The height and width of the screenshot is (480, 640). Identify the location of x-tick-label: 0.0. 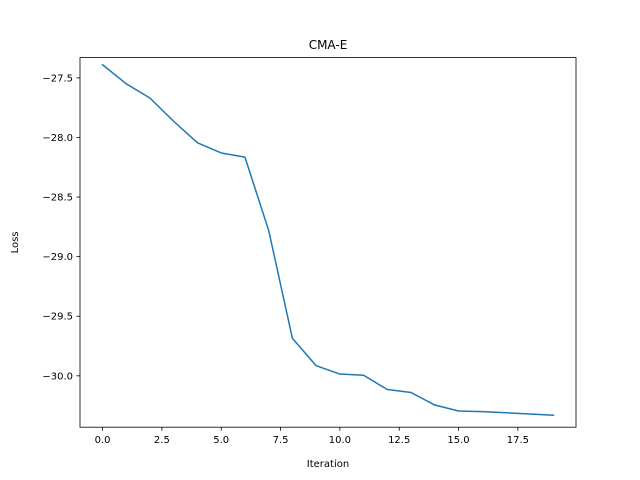
(103, 440).